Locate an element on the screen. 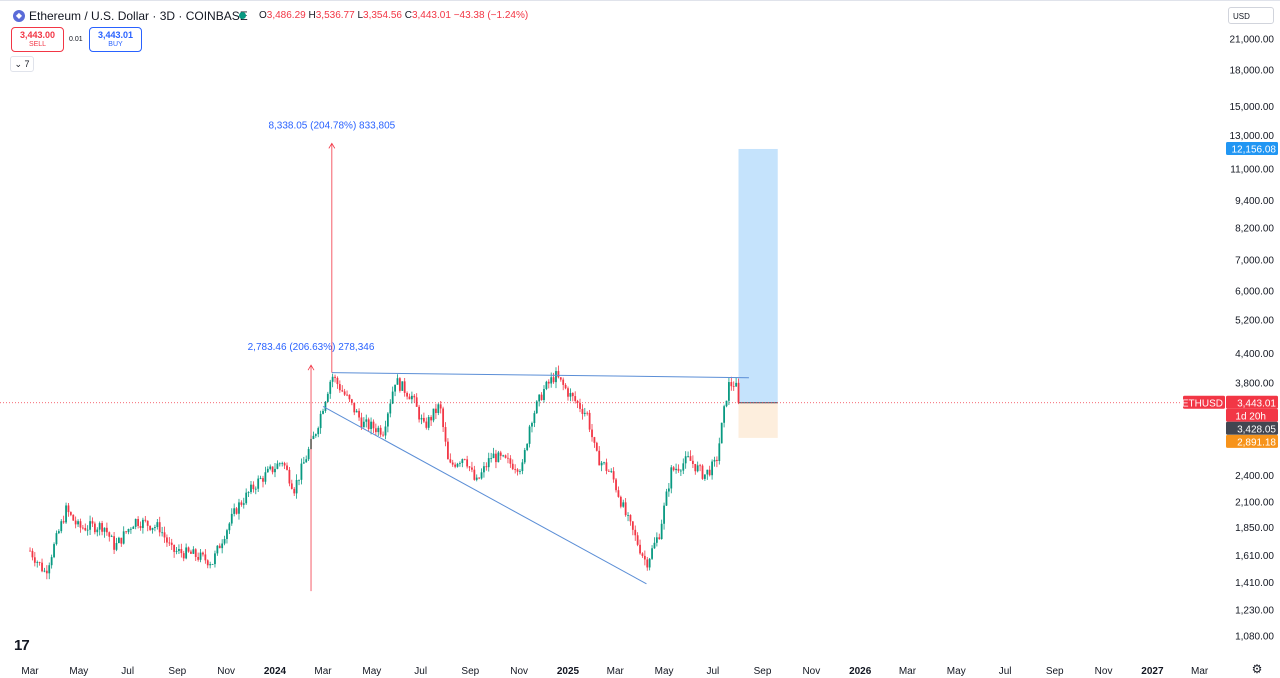 The width and height of the screenshot is (1280, 678). price-tick-label: 11,000.00 is located at coordinates (1252, 170).